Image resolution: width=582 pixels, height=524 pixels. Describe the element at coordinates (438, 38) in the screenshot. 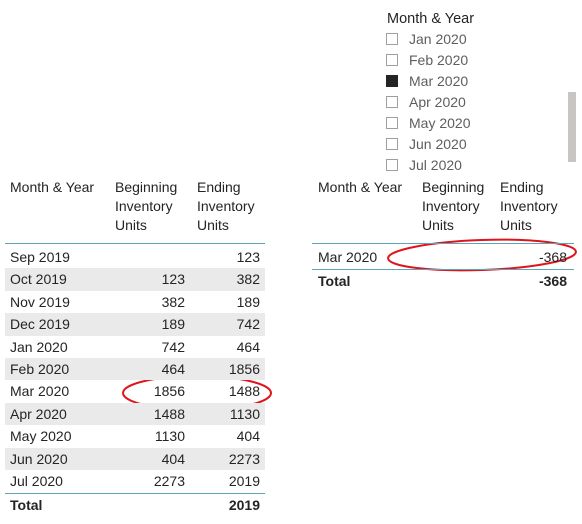

I see `slicer-label: Jan 2020` at that location.